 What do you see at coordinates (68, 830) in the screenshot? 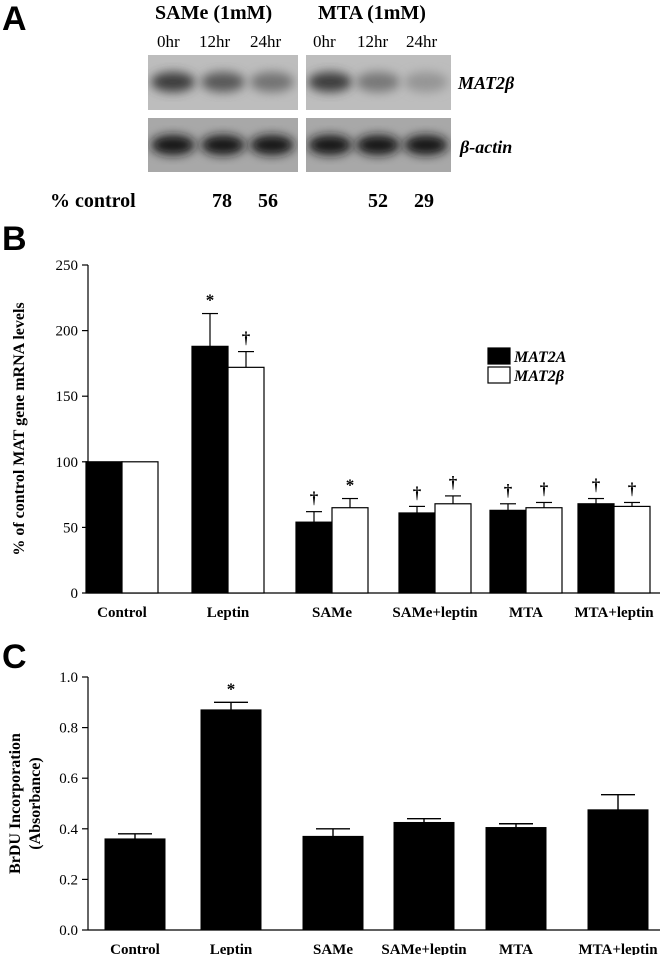
I see `y-tick-label: 0.4` at bounding box center [68, 830].